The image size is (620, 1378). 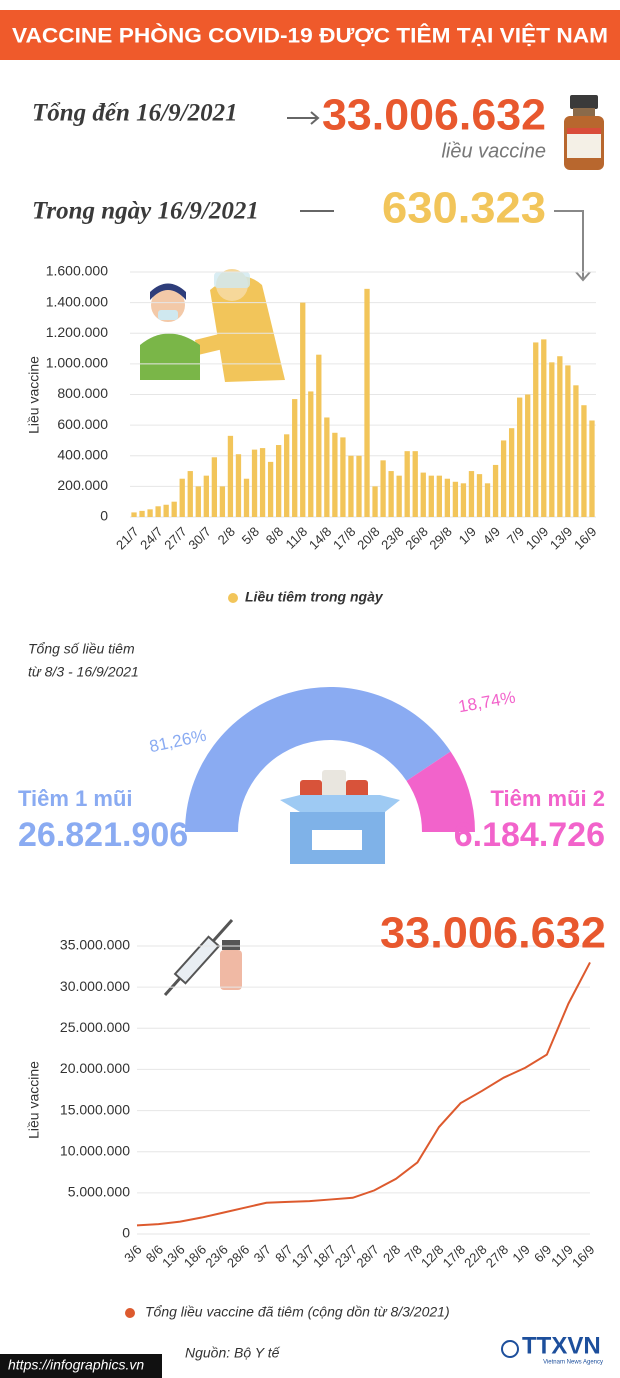 I want to click on x-tick-label: 14/8, so click(x=320, y=538).